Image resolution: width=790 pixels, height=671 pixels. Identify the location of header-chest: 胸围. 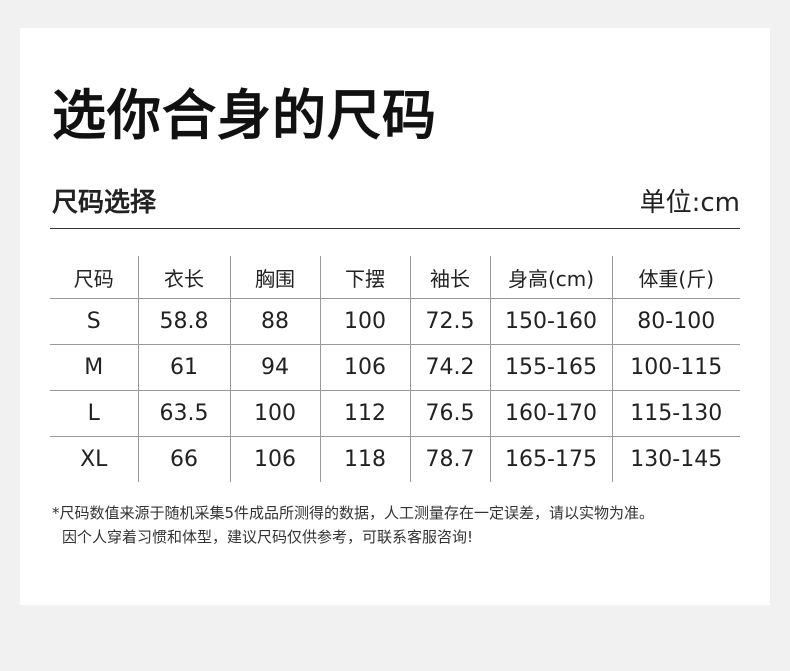
(274, 277).